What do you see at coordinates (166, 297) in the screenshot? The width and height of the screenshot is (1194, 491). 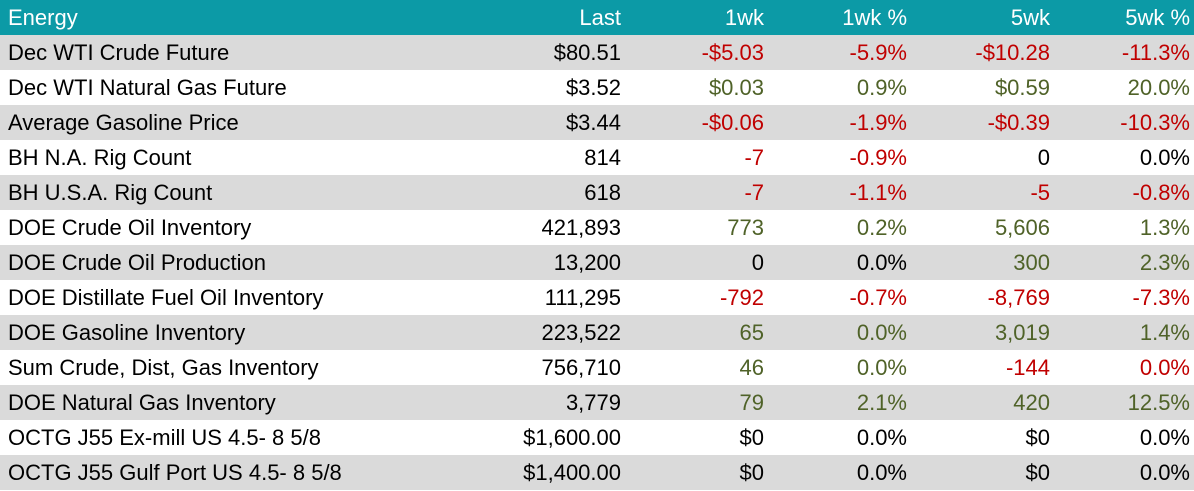 I see `cell-name: DOE Distillate Fuel Oil Inventory` at bounding box center [166, 297].